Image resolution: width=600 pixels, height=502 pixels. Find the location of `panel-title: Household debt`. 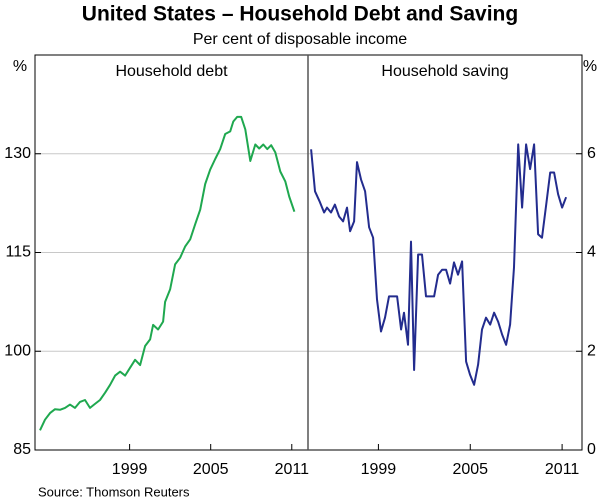

panel-title: Household debt is located at coordinates (171, 71).